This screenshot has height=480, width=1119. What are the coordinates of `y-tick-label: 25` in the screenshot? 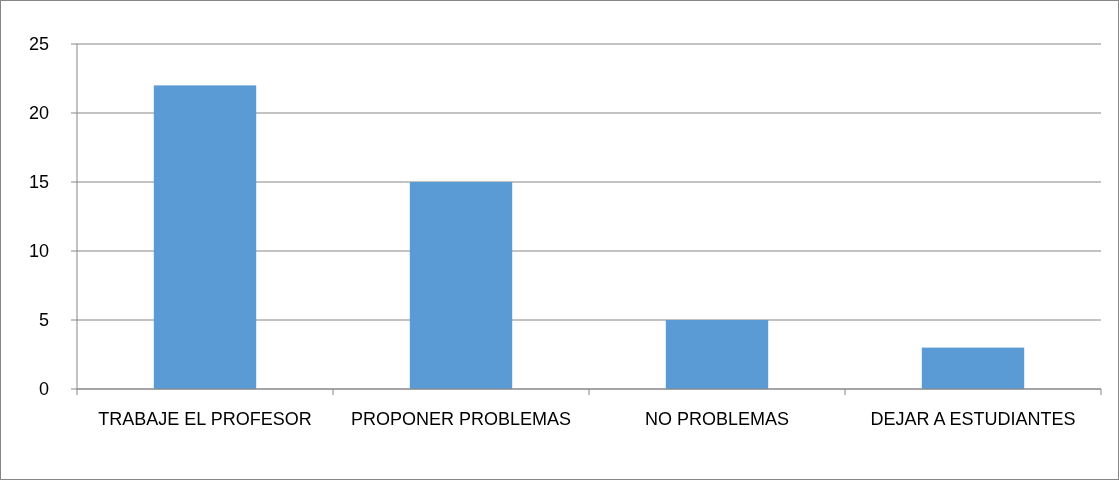 It's located at (38, 44).